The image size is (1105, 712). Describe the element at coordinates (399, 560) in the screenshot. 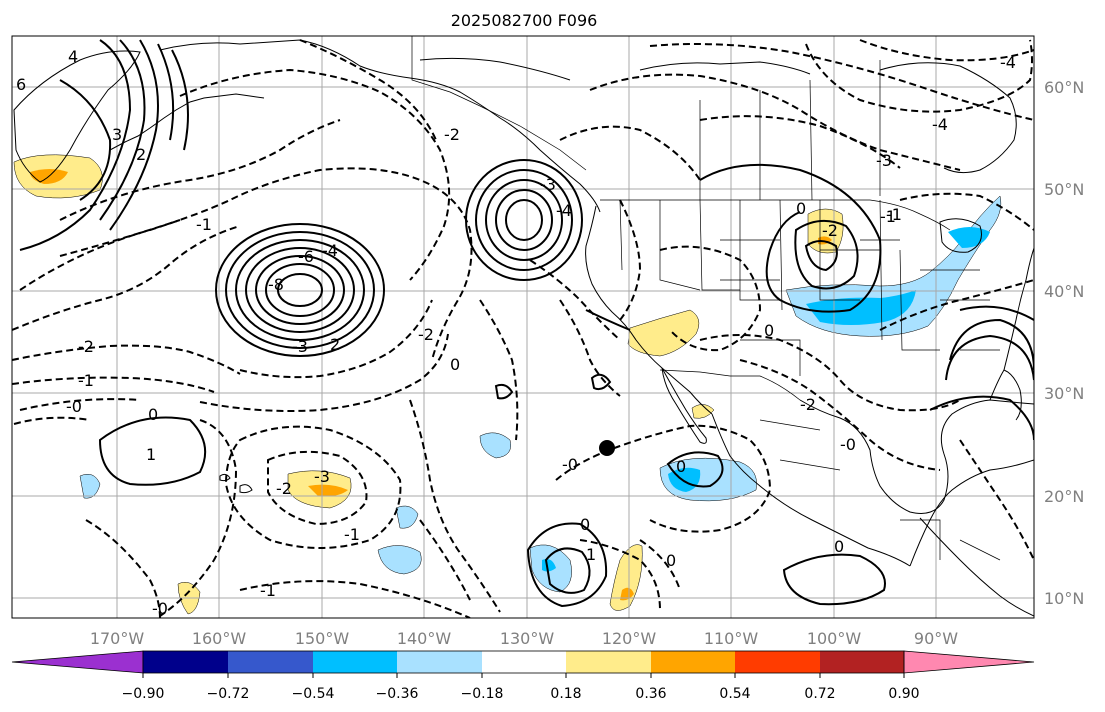

I see `shade-negative-south` at that location.